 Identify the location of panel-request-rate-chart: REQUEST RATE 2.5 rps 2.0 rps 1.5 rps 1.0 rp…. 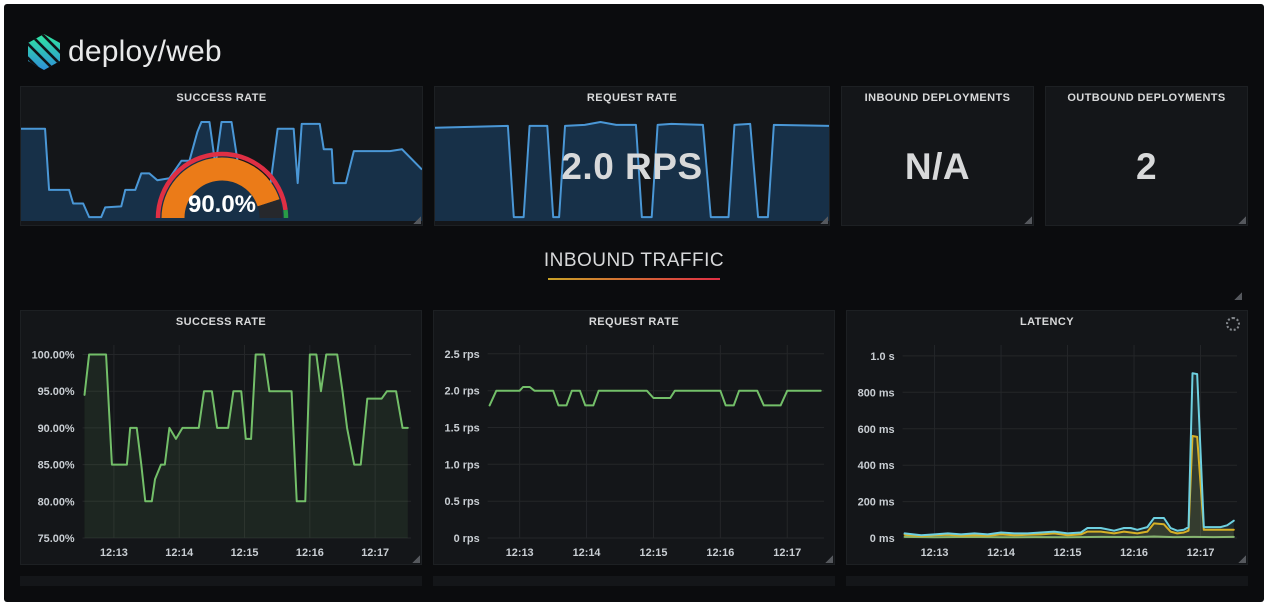
(634, 437).